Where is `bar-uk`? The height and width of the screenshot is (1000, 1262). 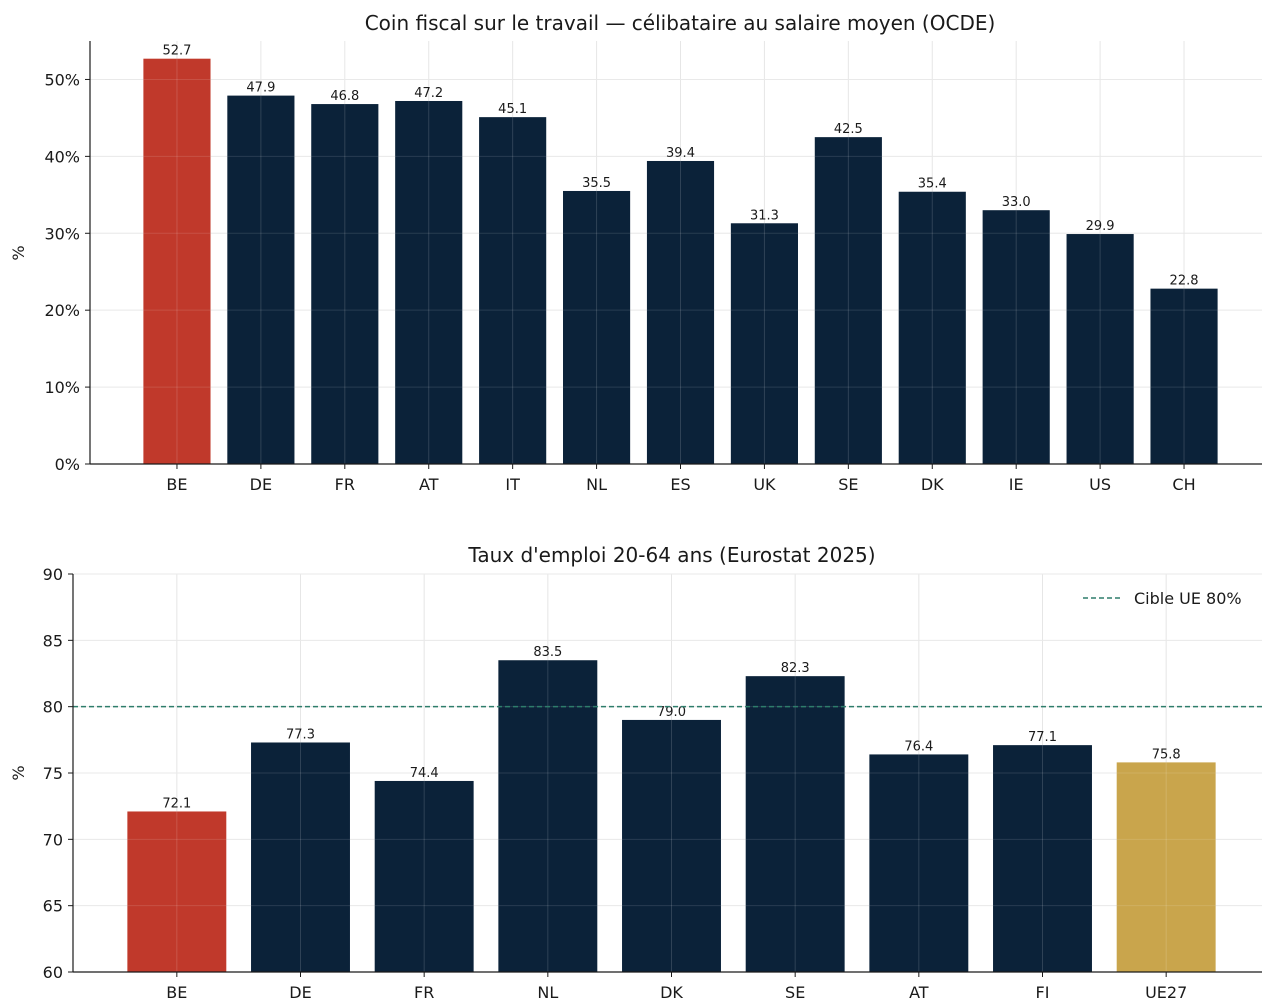 bar-uk is located at coordinates (764, 343).